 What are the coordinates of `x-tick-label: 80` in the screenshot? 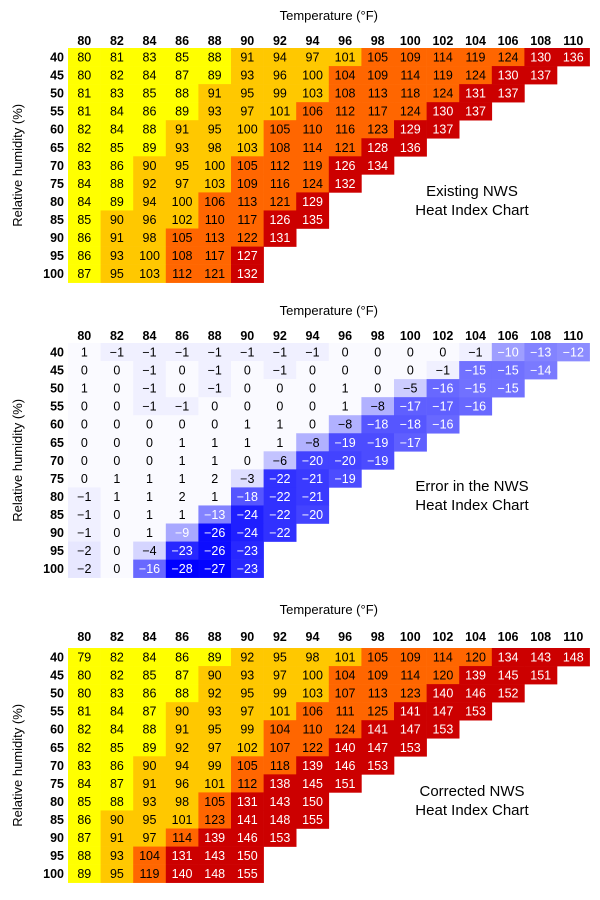 It's located at (84, 637).